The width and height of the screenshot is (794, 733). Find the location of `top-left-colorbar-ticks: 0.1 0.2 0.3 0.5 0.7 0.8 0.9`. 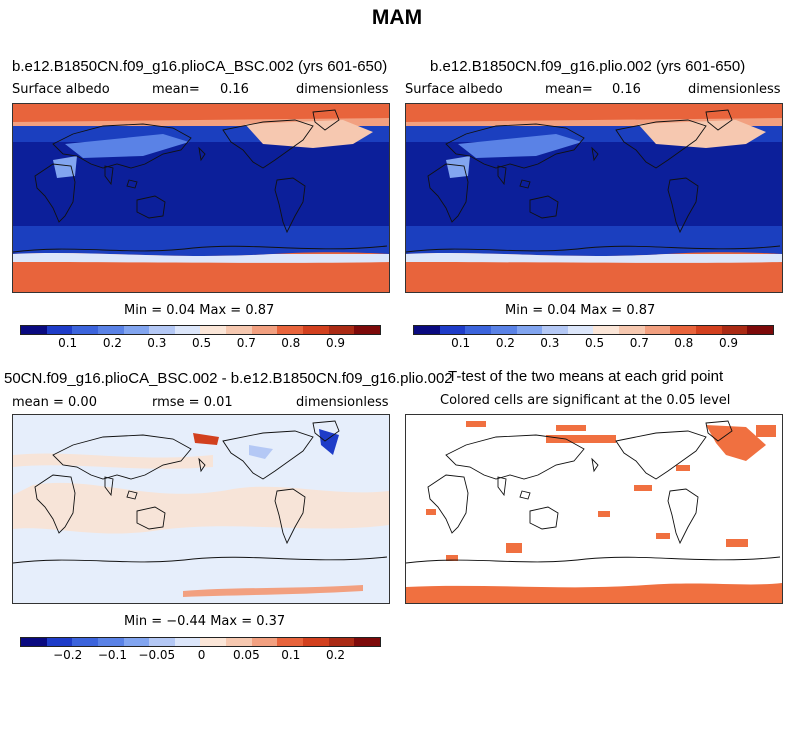

top-left-colorbar-ticks: 0.1 0.2 0.3 0.5 0.7 0.8 0.9 is located at coordinates (200, 344).